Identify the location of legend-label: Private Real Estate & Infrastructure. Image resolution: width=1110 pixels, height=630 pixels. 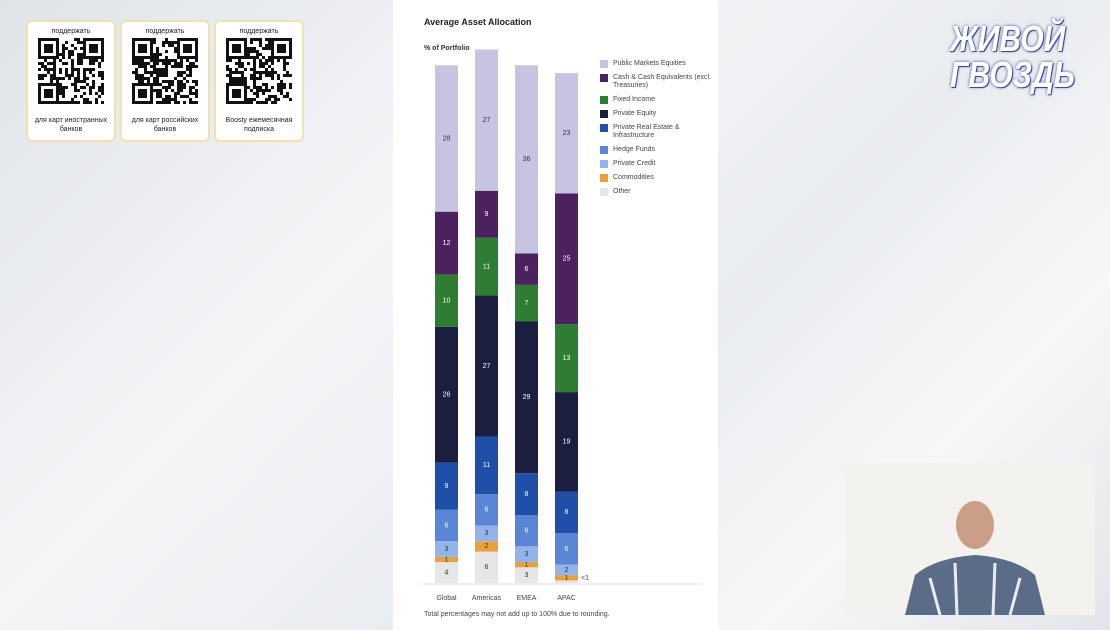
(646, 131).